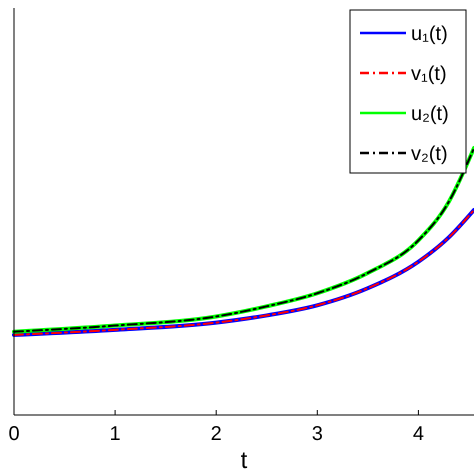 The height and width of the screenshot is (474, 474). I want to click on x-tick-label: 2, so click(216, 434).